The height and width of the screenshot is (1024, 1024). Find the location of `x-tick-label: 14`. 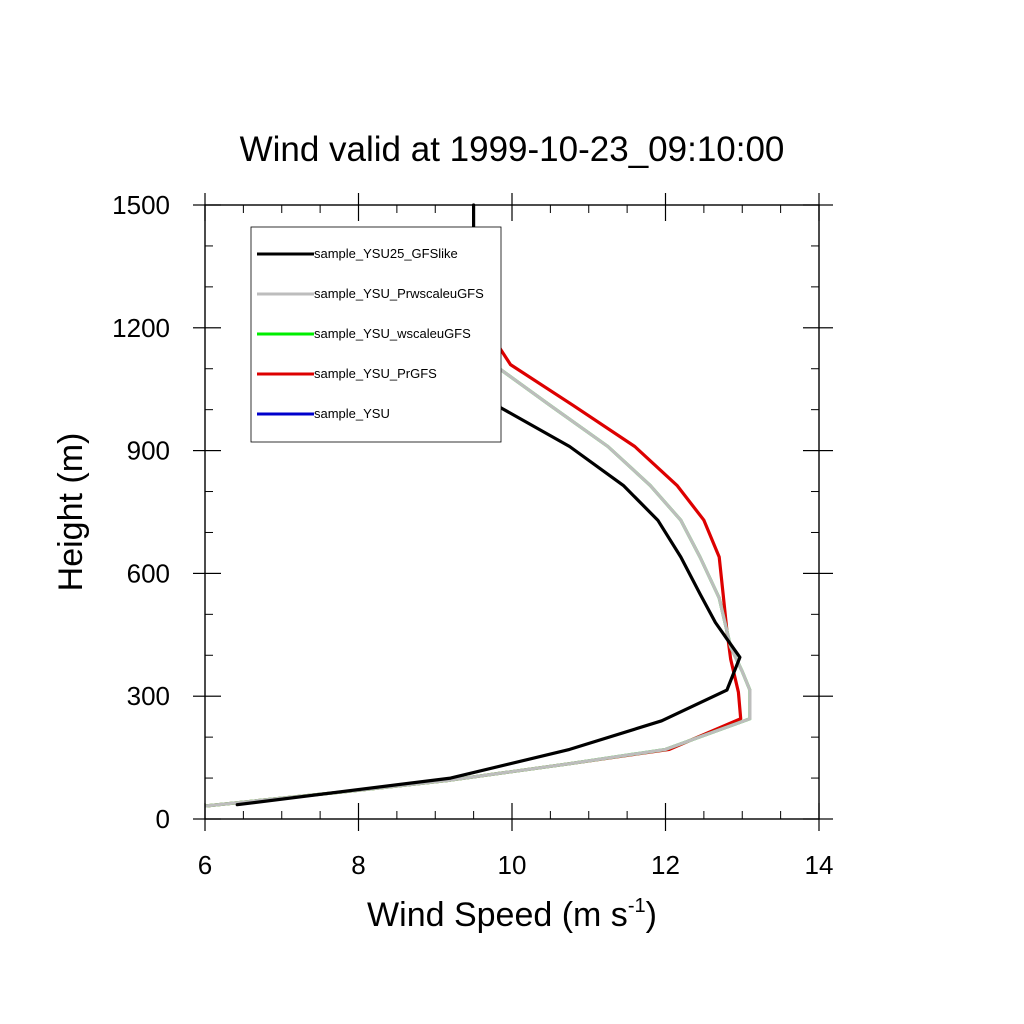

x-tick-label: 14 is located at coordinates (819, 865).